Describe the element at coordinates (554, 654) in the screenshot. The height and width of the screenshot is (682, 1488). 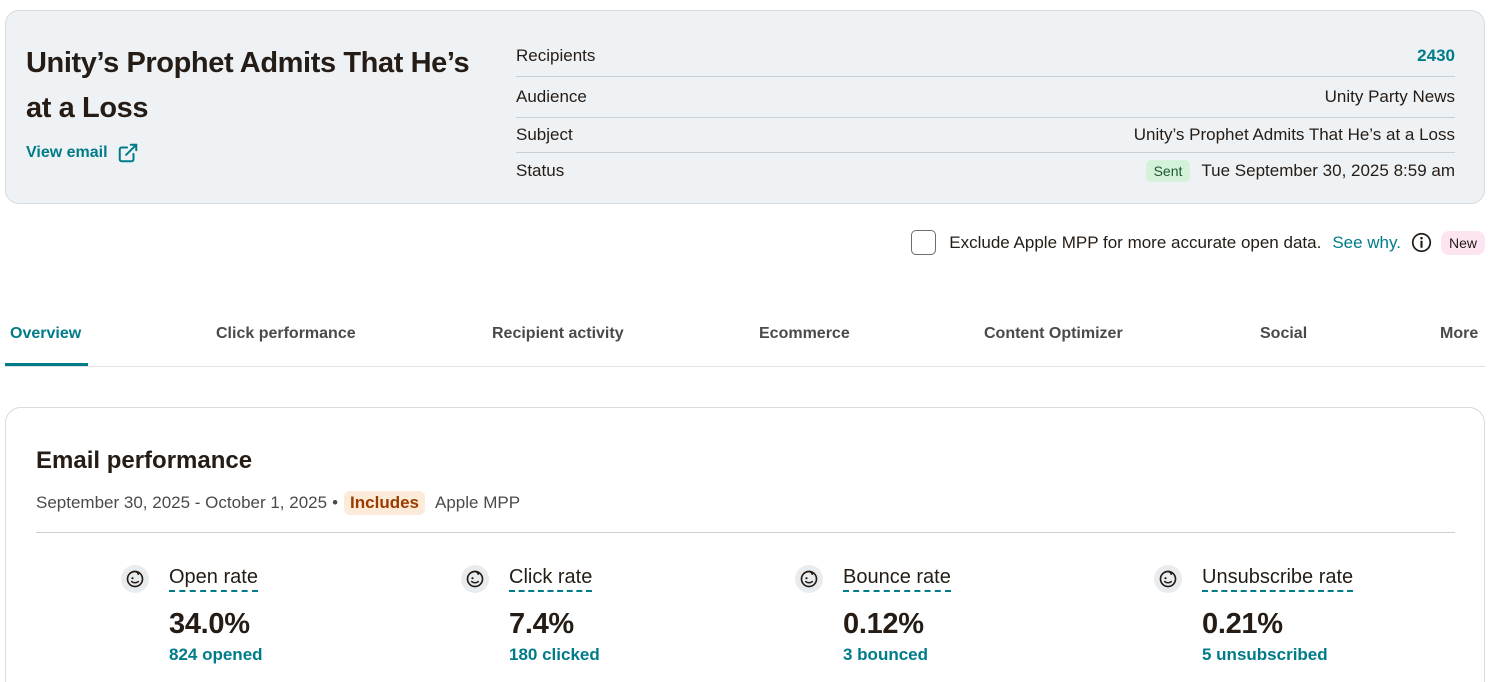
I see `metric-sub-click-rate: 180 clicked` at that location.